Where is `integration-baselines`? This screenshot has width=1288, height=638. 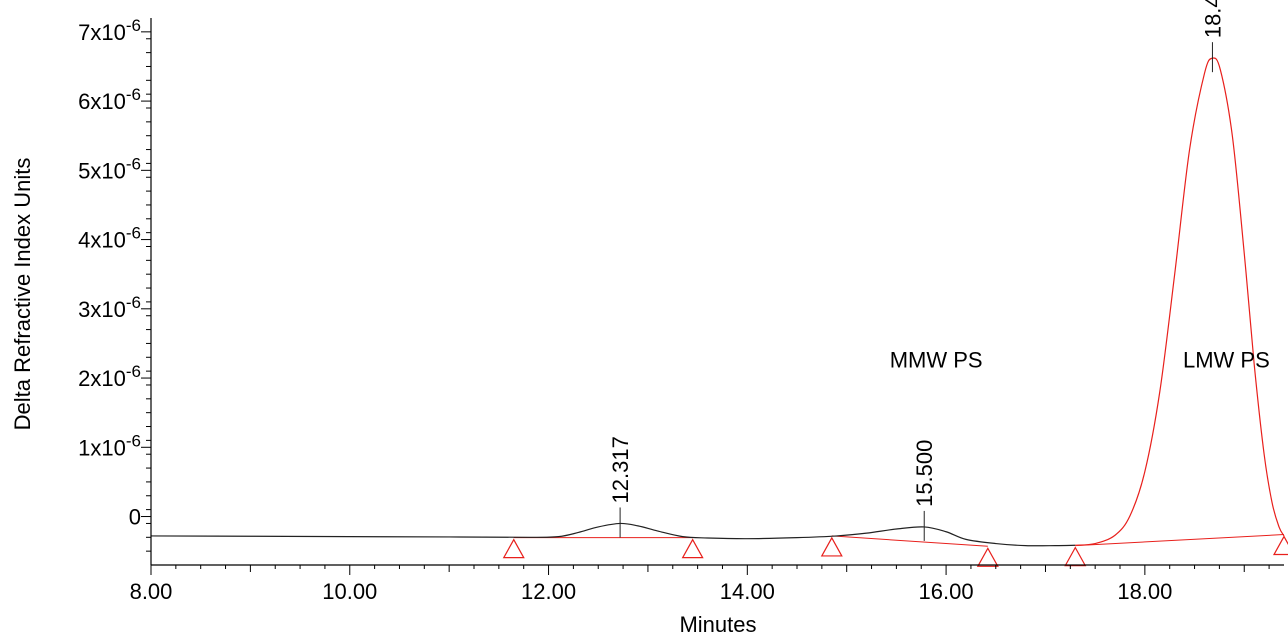
integration-baselines is located at coordinates (899, 540).